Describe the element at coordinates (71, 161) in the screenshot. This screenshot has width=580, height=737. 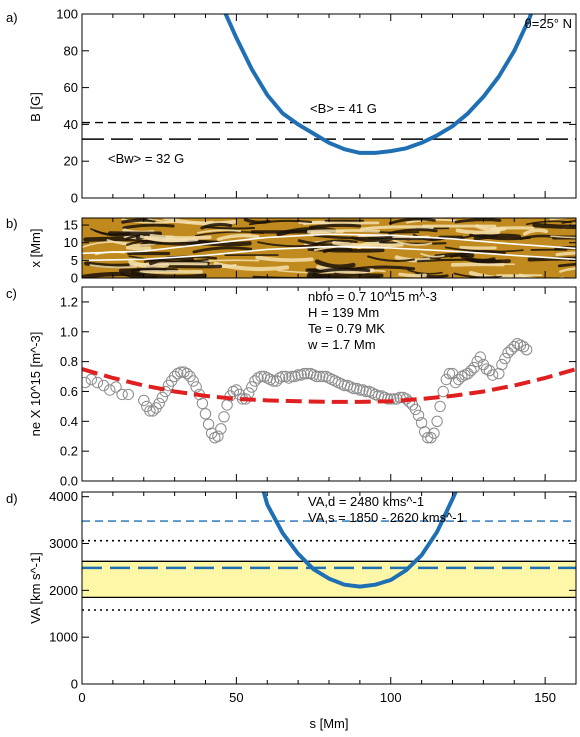
I see `y-tick-label: 20` at that location.